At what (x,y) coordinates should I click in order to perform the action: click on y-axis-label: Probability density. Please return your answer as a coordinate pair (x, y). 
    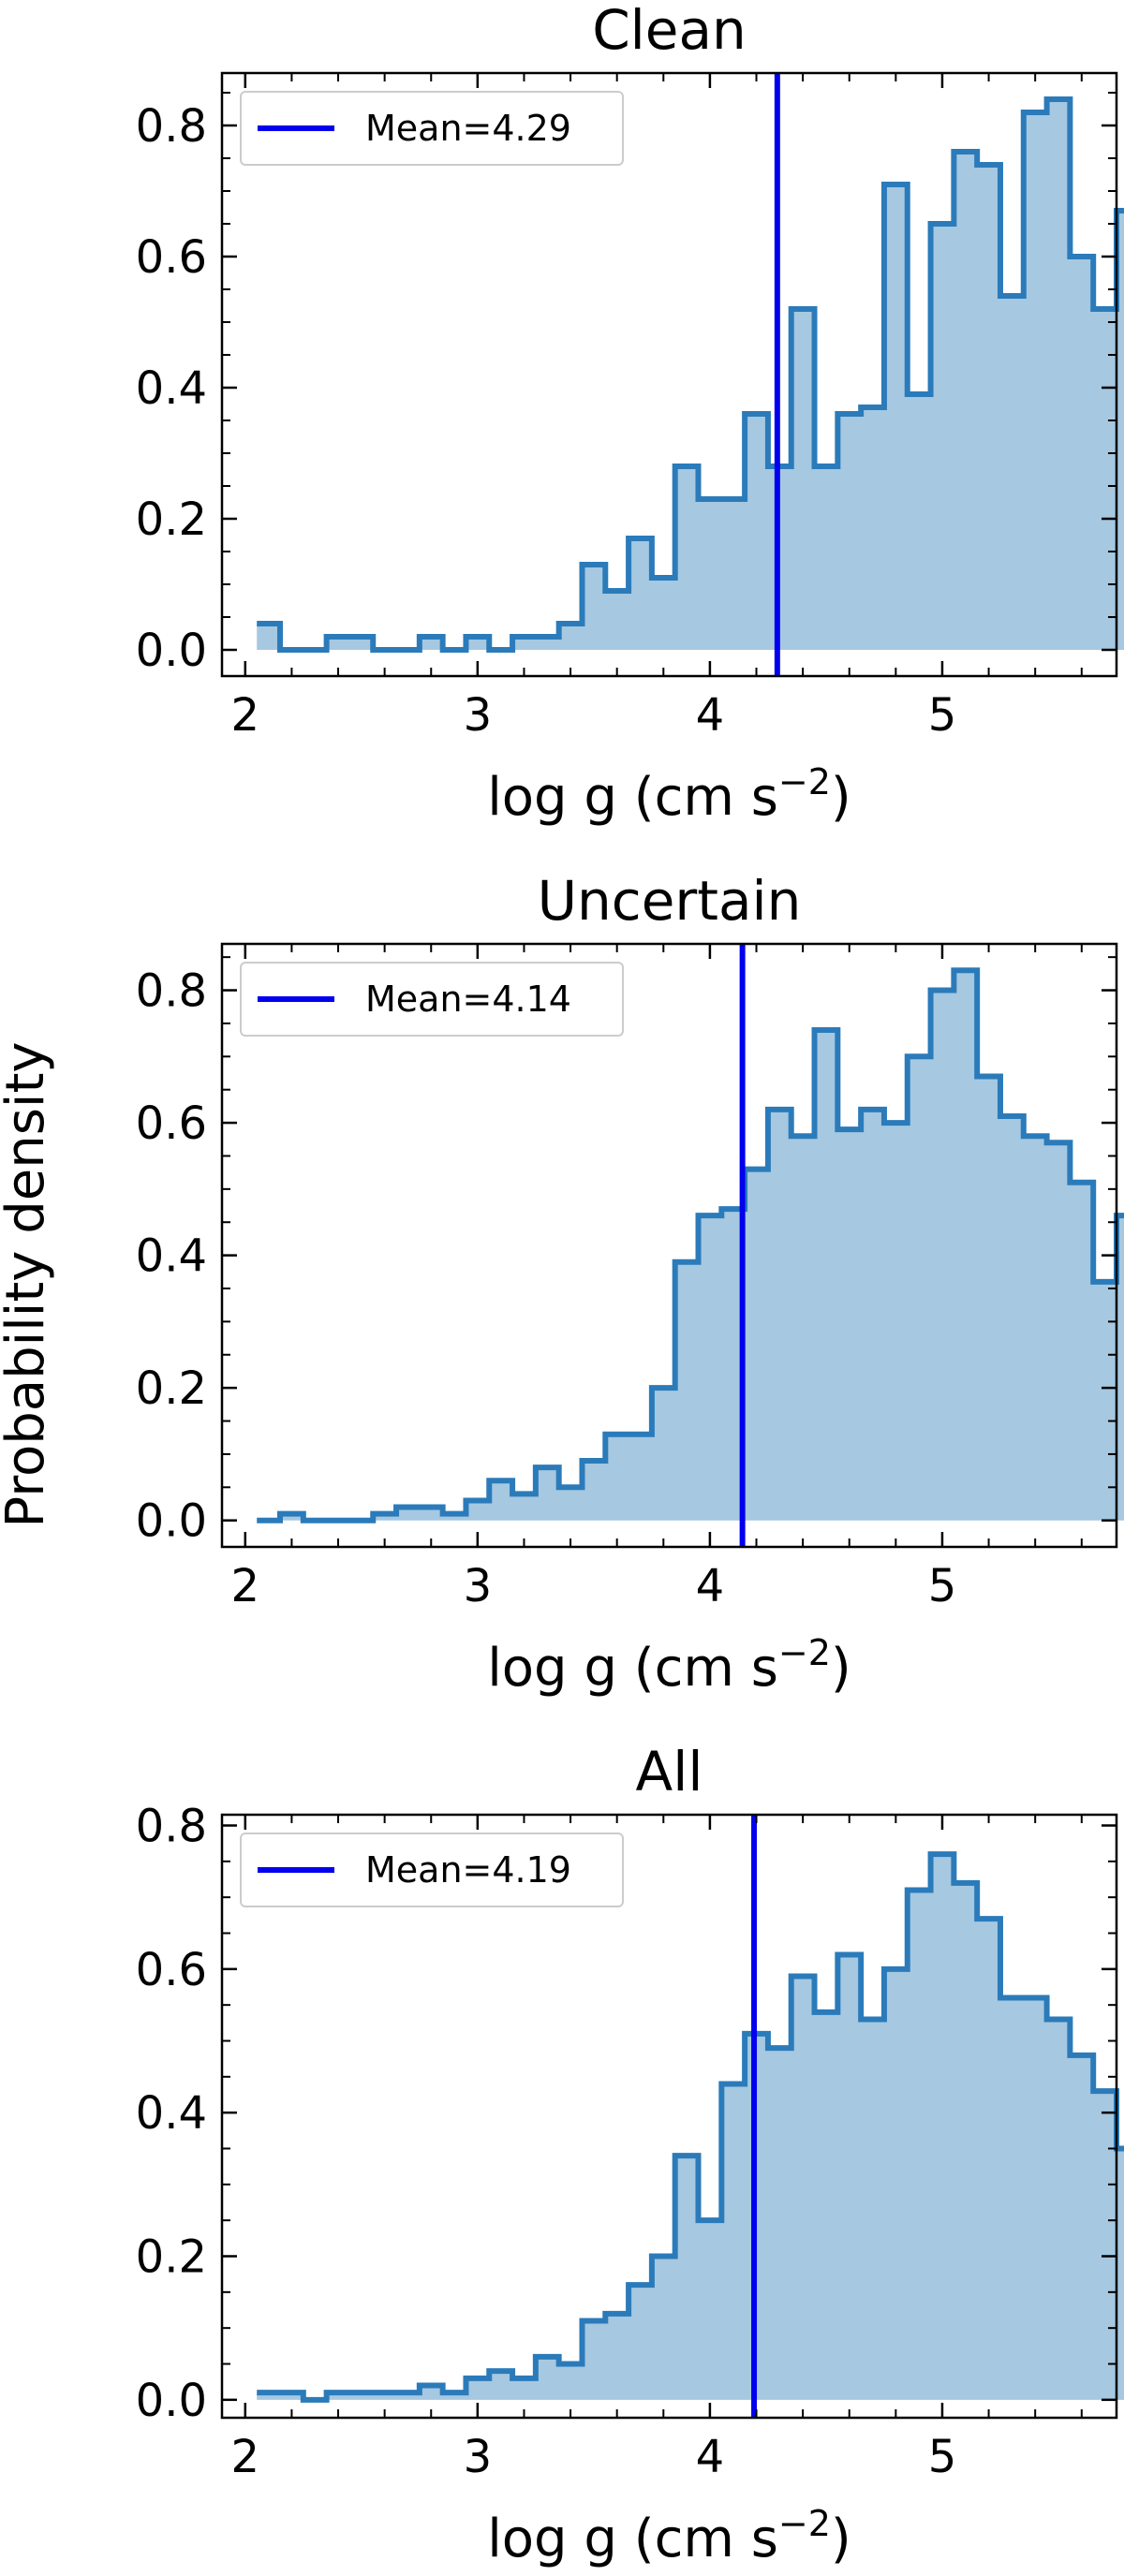
    Looking at the image, I should click on (28, 1284).